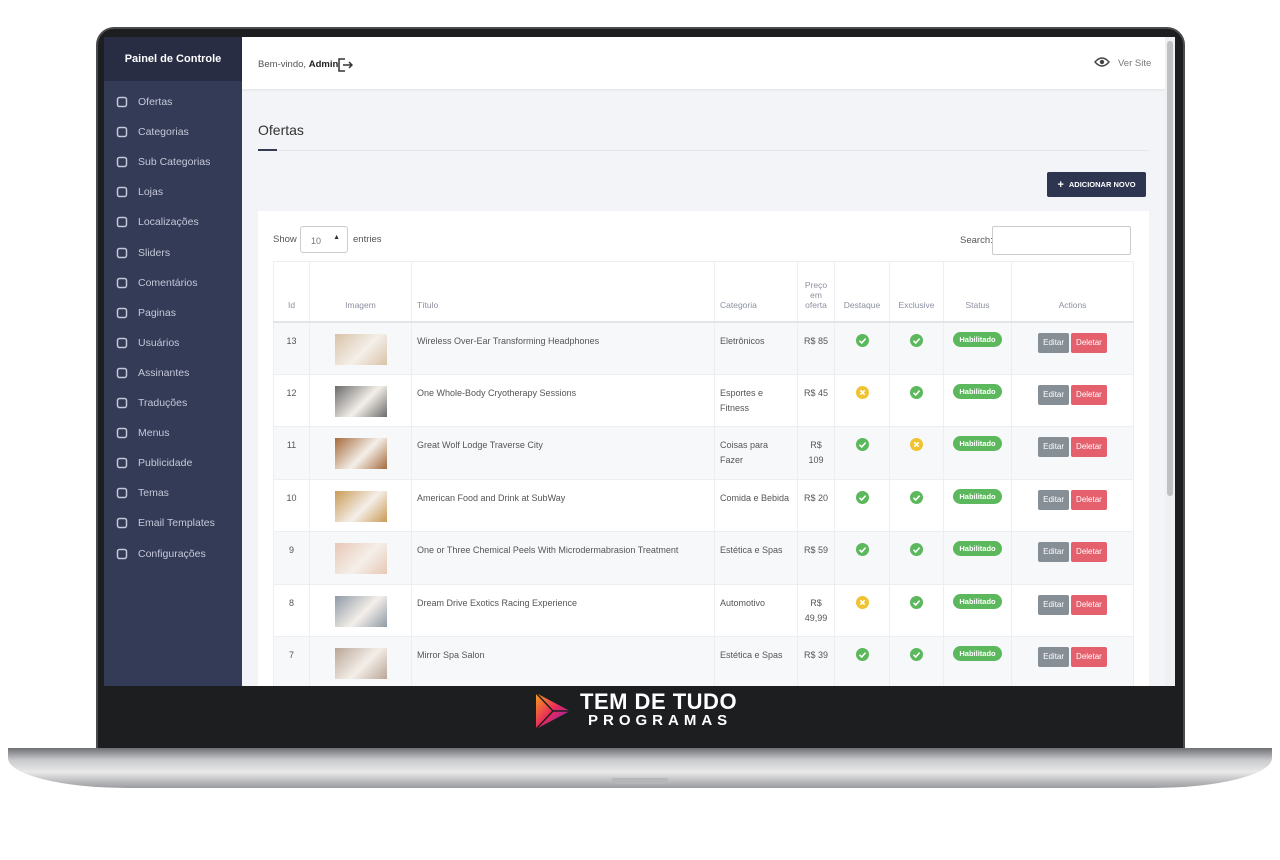  I want to click on page-title: Ofertas, so click(281, 130).